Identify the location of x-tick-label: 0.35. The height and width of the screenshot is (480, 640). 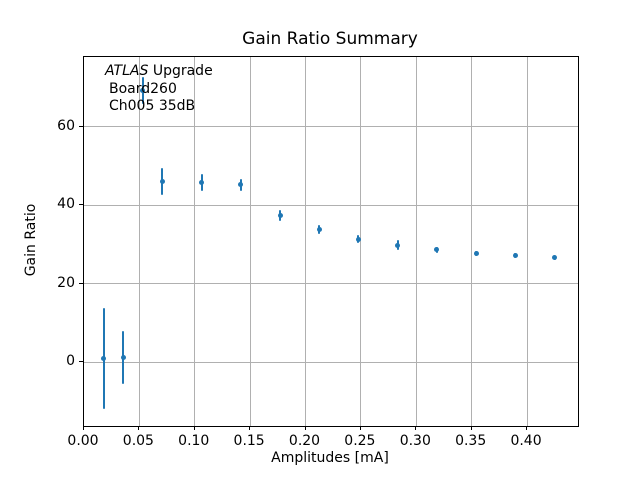
(471, 441).